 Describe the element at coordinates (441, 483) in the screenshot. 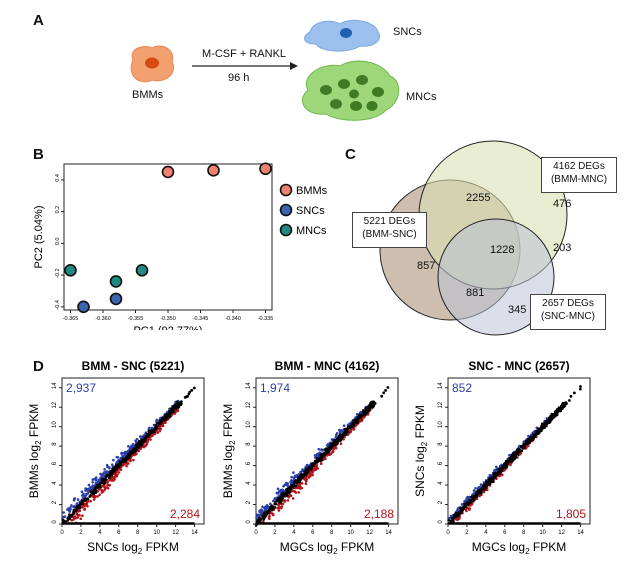

I see `expression-y-tick-label: 4` at that location.